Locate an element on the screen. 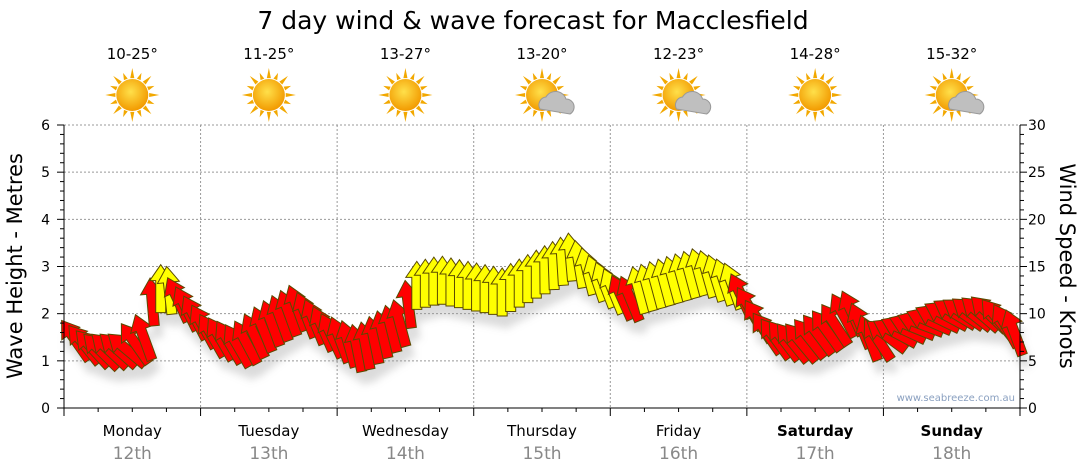  temp-range: 12-23° is located at coordinates (678, 54).